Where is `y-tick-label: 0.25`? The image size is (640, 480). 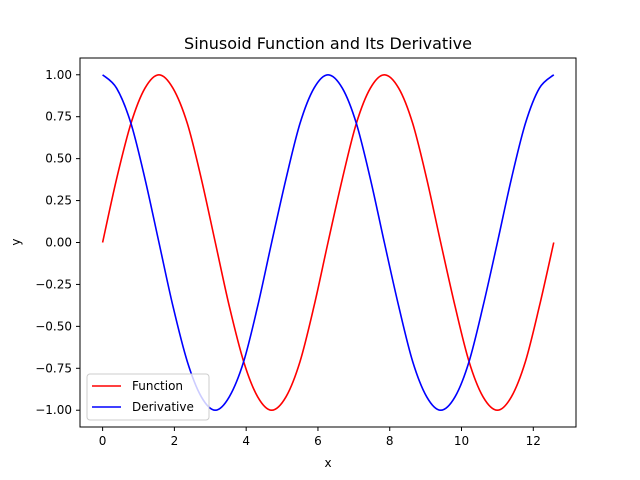
y-tick-label: 0.25 is located at coordinates (58, 201).